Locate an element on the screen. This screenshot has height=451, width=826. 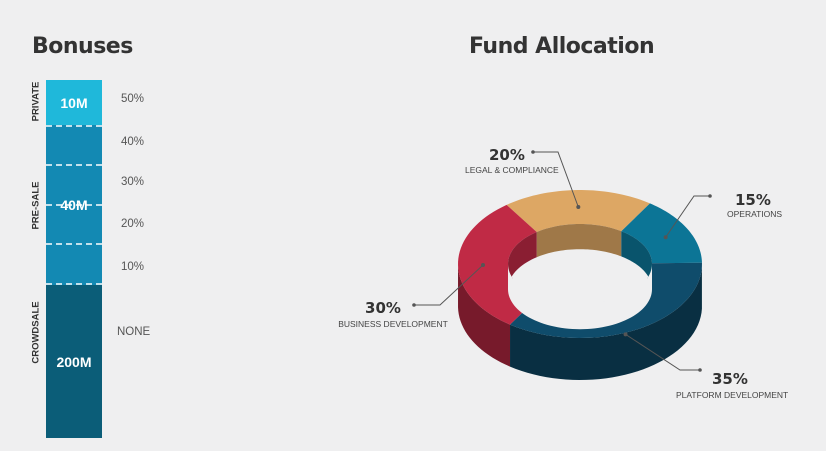
bonus-percent: 10% is located at coordinates (133, 267).